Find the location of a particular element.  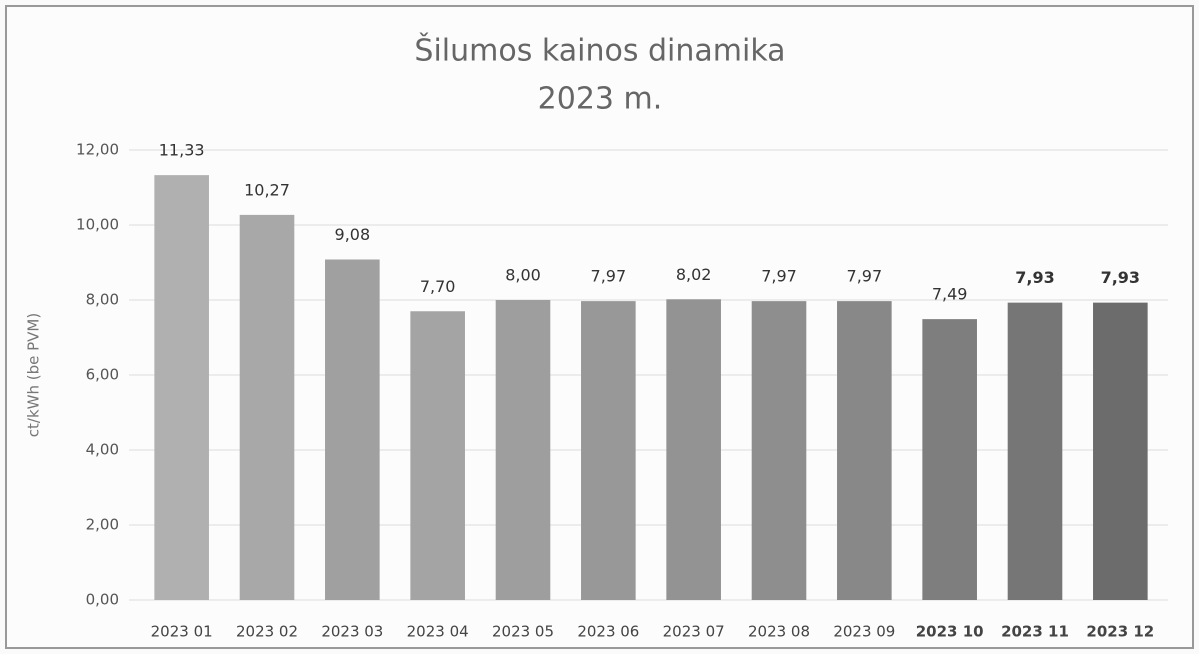

x-tick-label: 2023 02 is located at coordinates (267, 632).